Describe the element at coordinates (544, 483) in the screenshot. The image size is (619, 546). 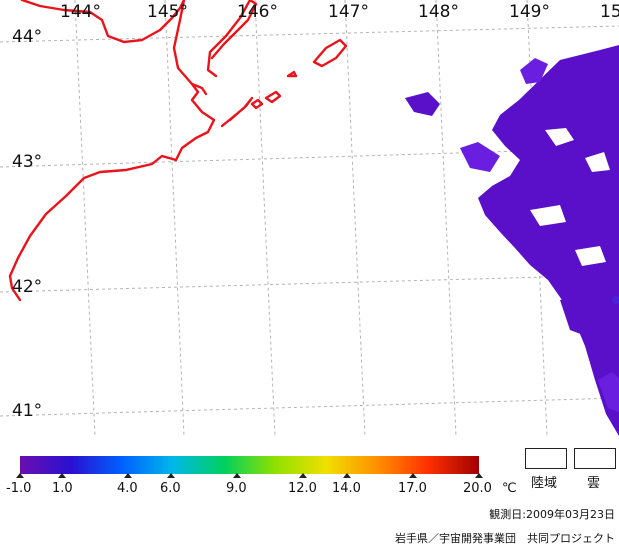
I see `land-legend-label: 陸域` at that location.